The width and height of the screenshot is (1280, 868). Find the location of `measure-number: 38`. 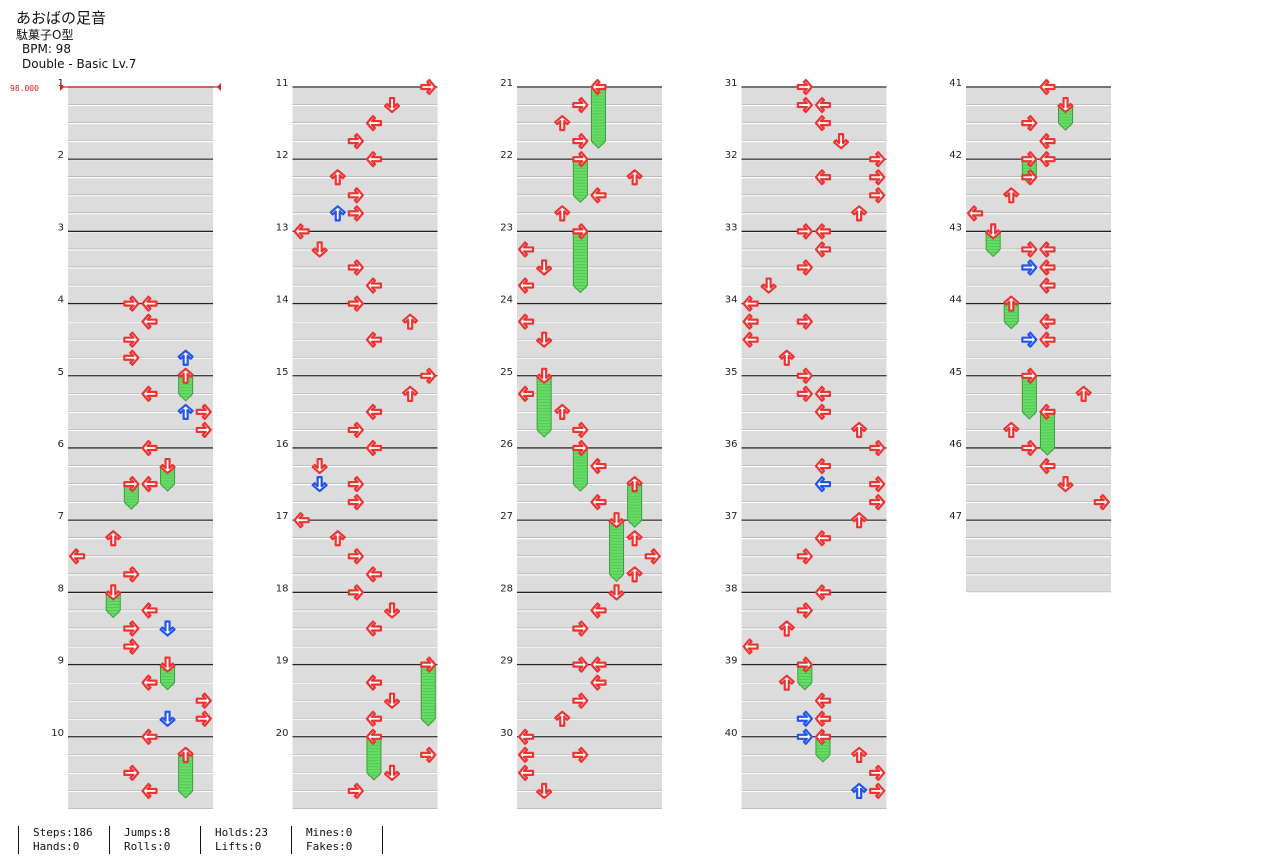

measure-number: 38 is located at coordinates (731, 588).